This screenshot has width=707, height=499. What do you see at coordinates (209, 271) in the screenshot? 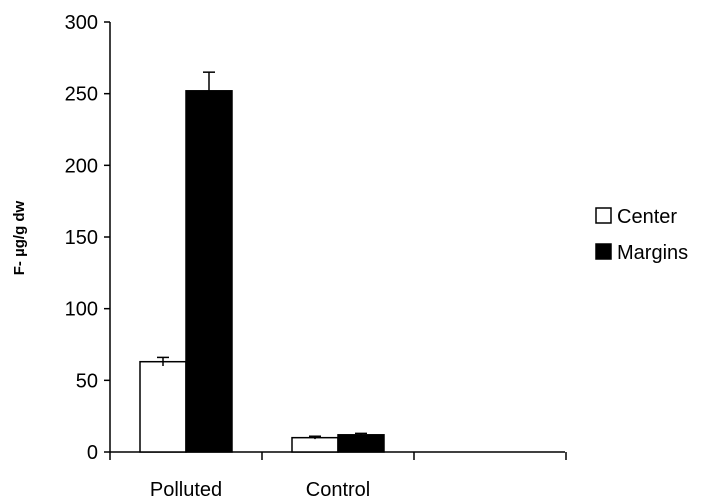
I see `bar-margins-polluted` at bounding box center [209, 271].